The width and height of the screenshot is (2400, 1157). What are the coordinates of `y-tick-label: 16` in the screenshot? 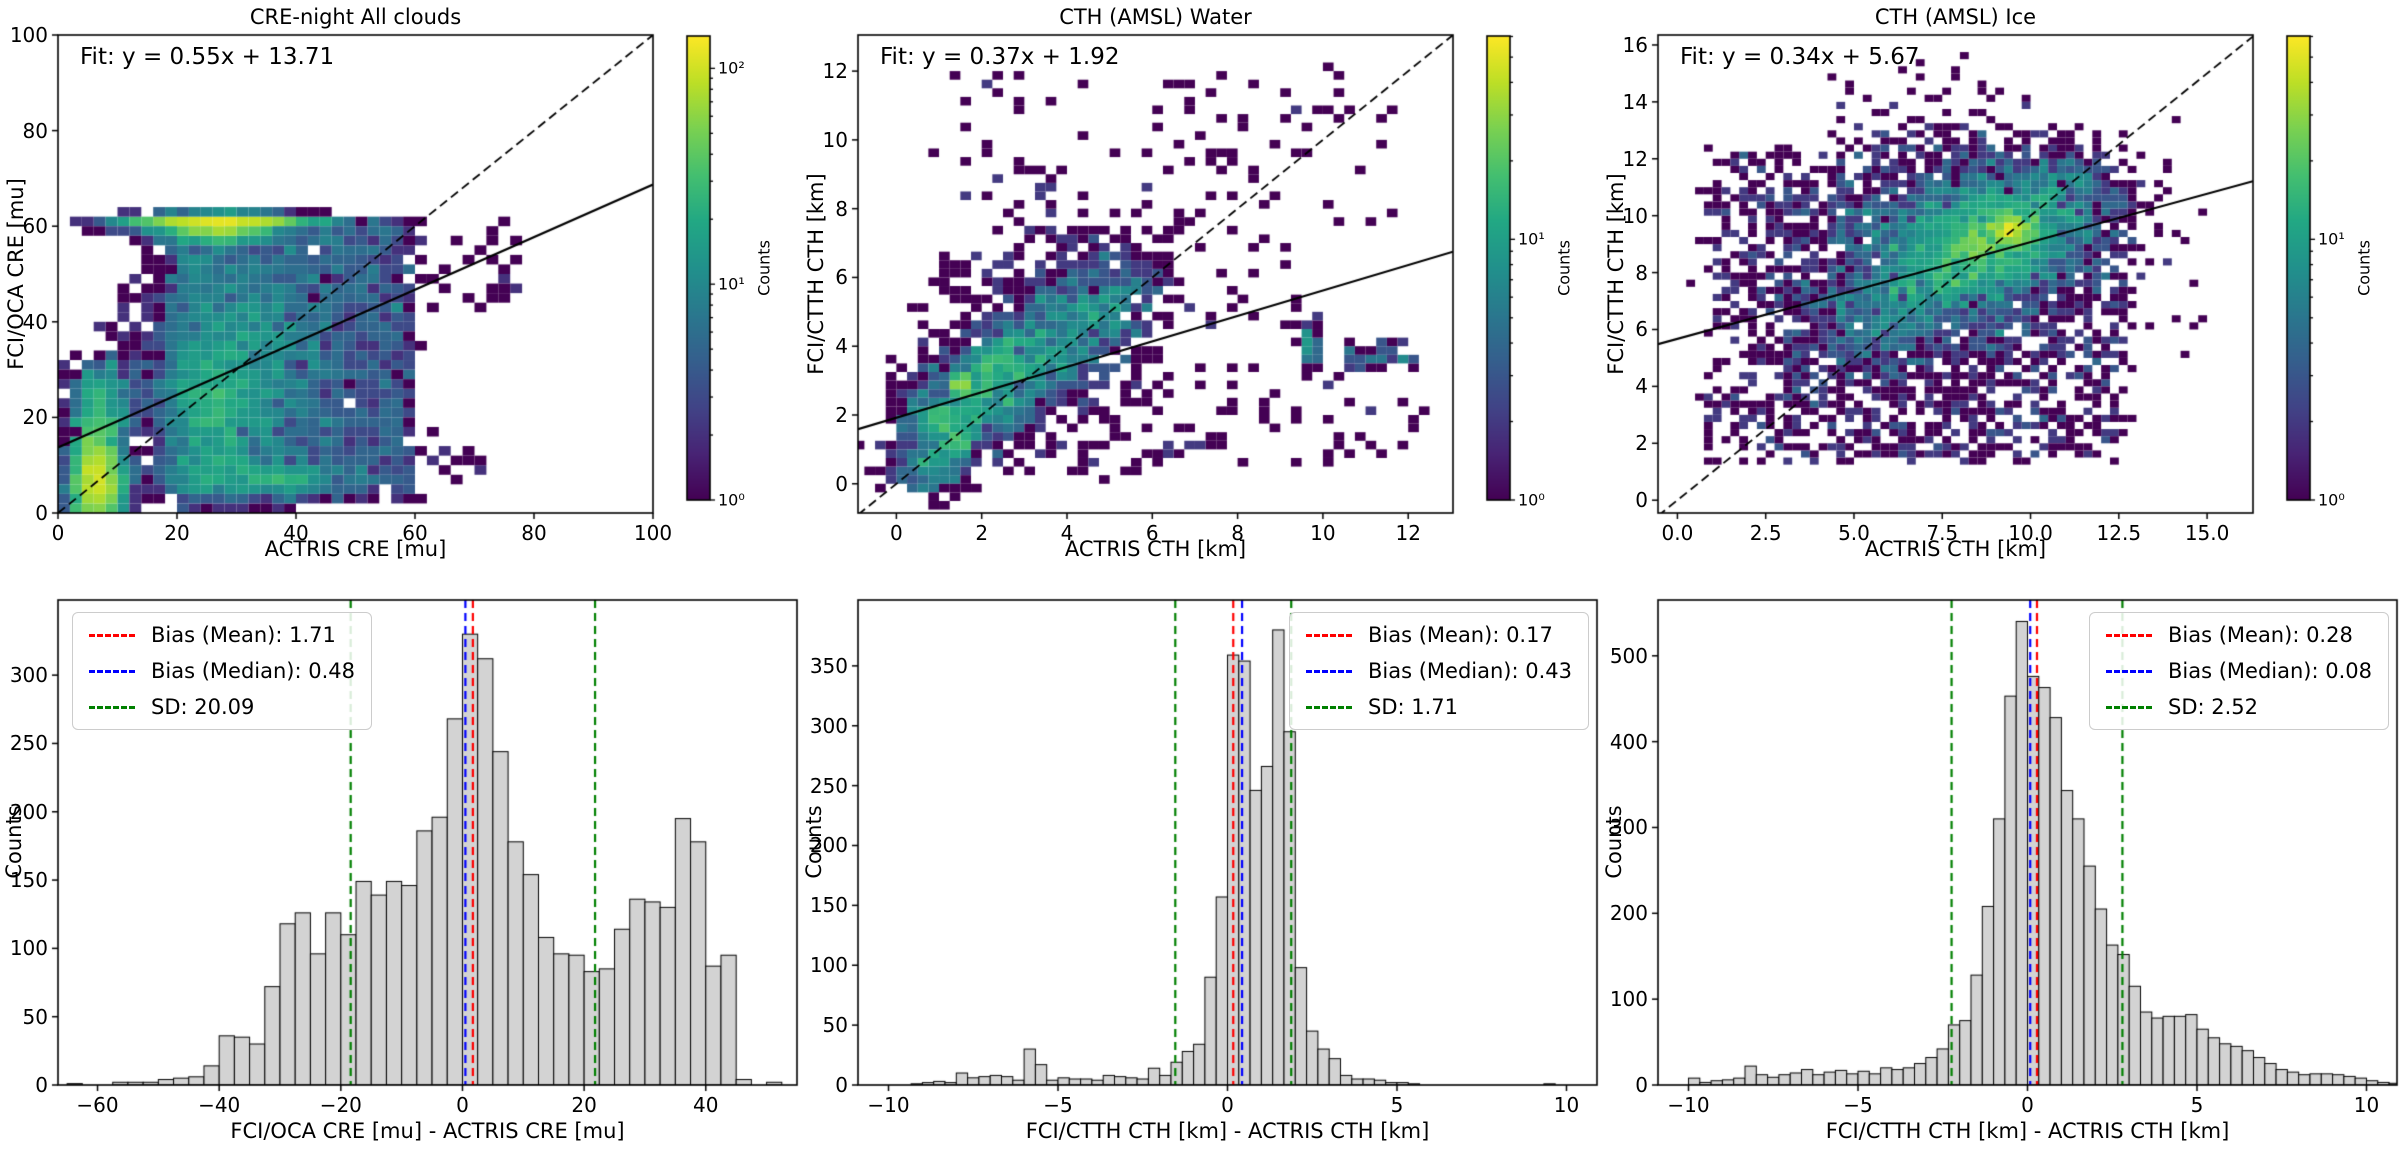 It's located at (1635, 44).